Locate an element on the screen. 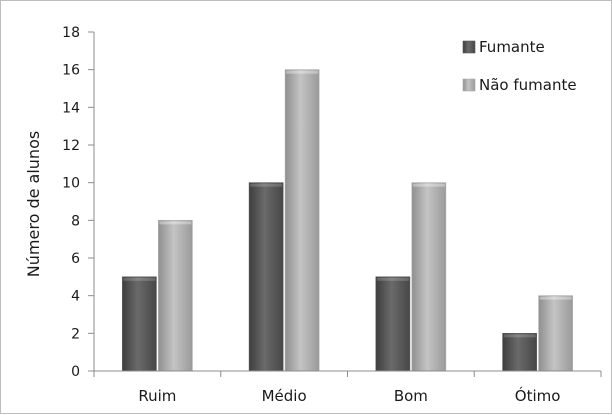 The width and height of the screenshot is (612, 415). x-category-label: Médio is located at coordinates (284, 396).